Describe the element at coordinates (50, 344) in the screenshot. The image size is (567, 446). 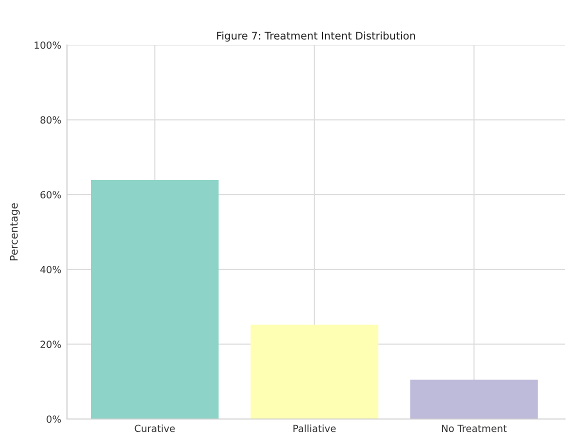
I see `y-tick-label: 20%` at that location.